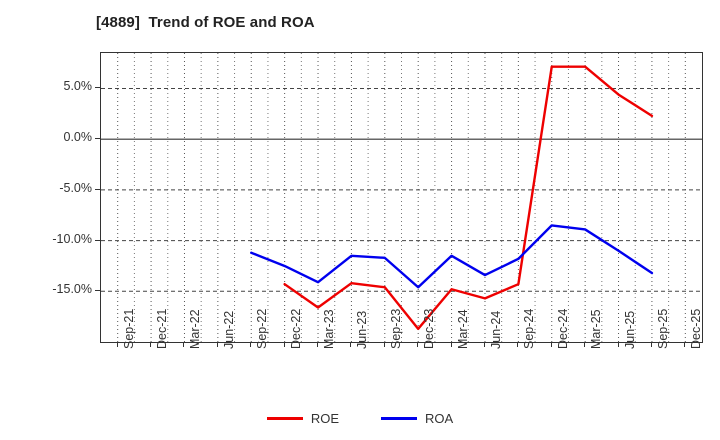  I want to click on x-tick-label: Dec-24, so click(562, 328).